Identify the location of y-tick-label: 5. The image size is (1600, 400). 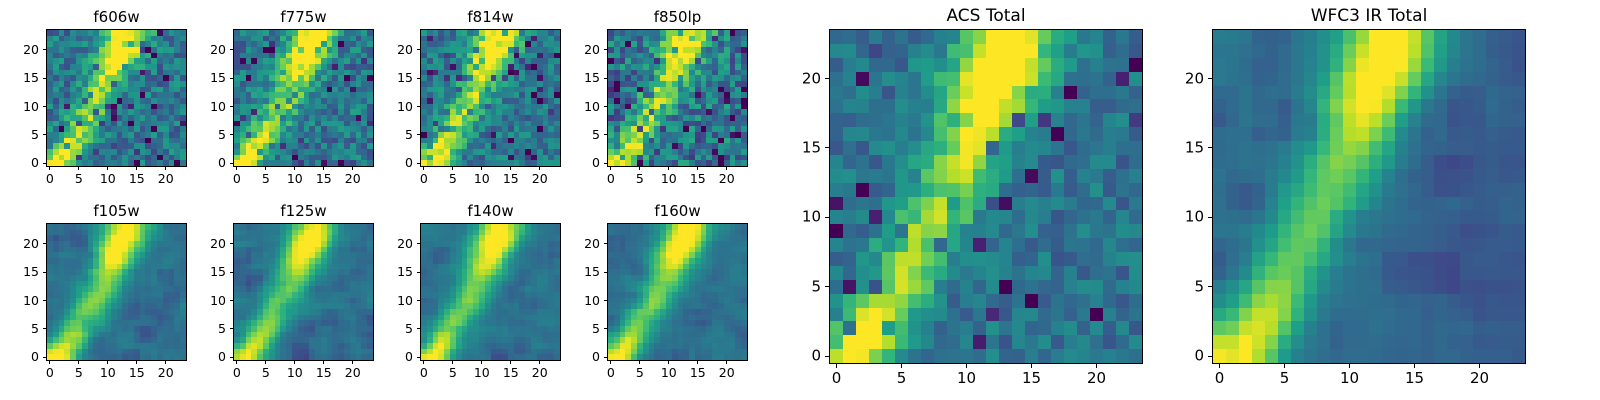
(409, 134).